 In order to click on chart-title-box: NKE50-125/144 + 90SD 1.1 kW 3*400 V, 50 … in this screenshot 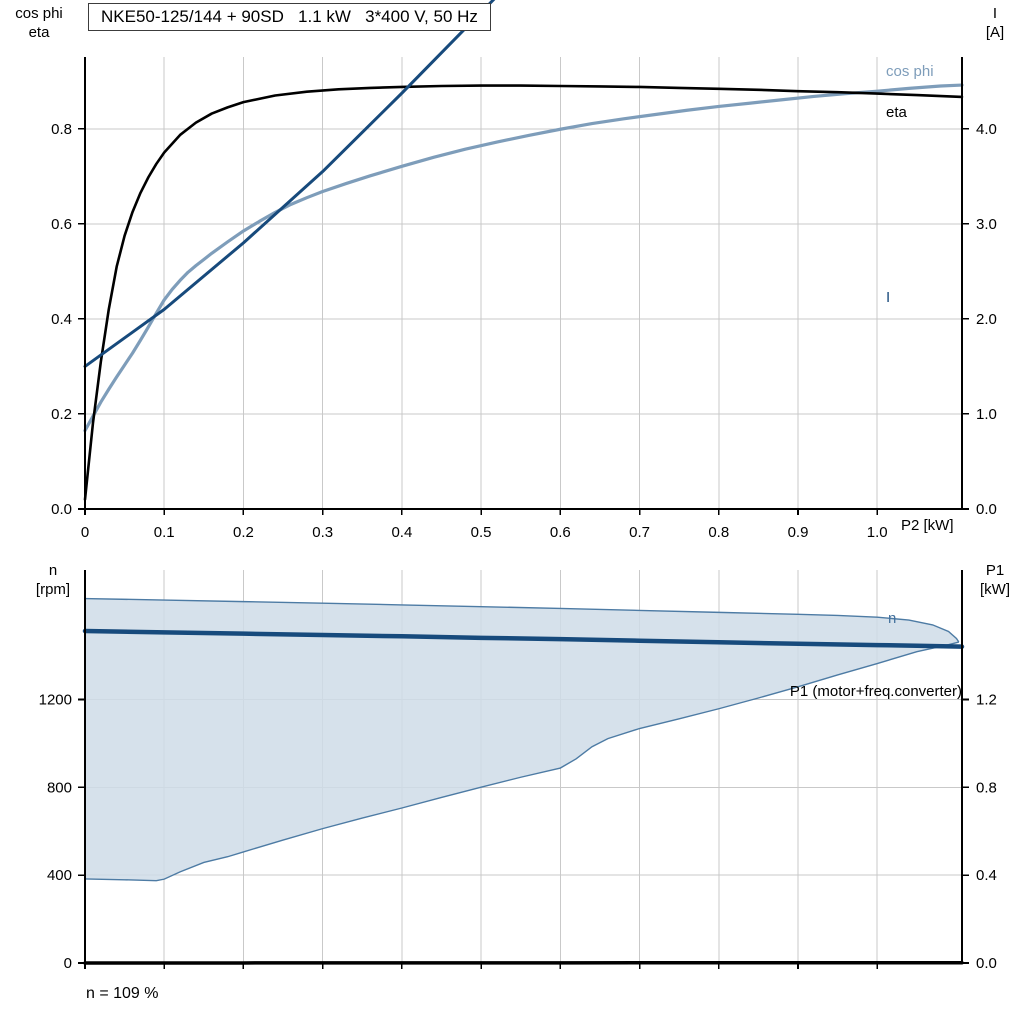, I will do `click(289, 17)`.